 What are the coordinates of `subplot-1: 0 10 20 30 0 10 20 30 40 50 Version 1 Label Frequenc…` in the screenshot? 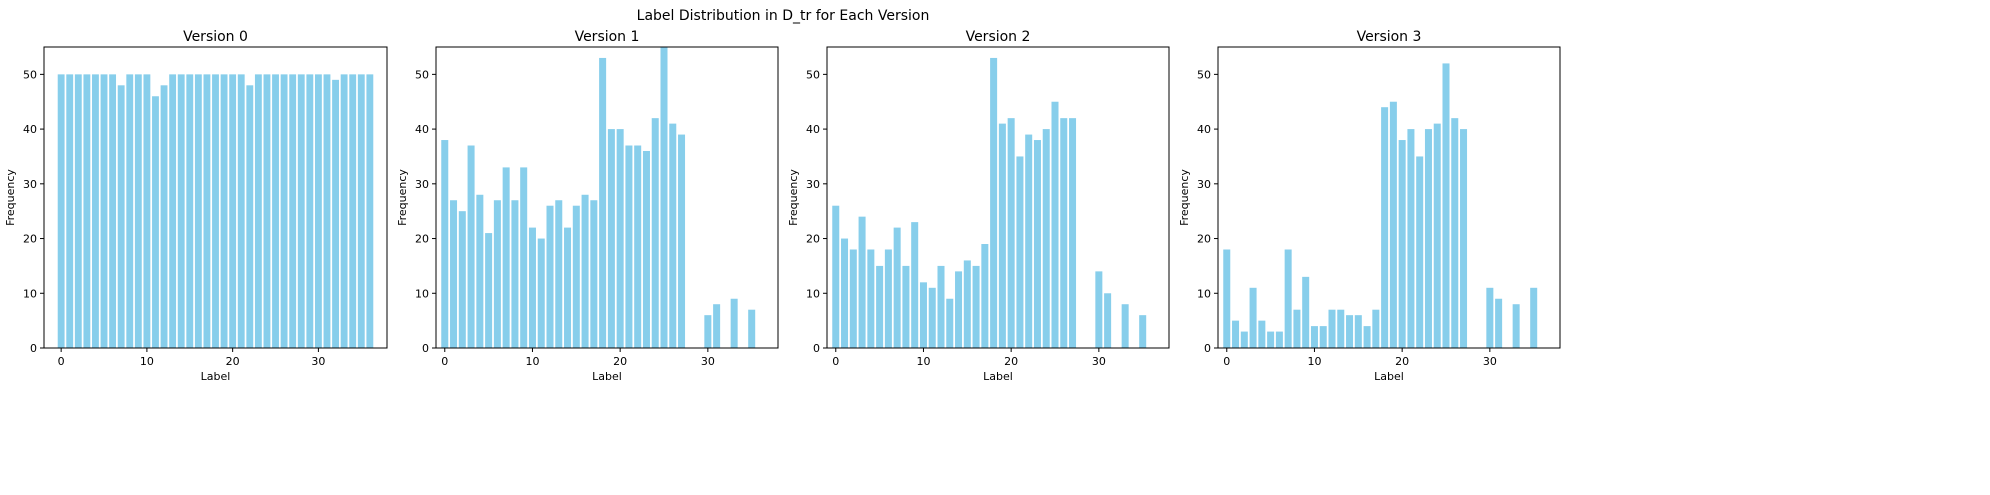 It's located at (587, 206).